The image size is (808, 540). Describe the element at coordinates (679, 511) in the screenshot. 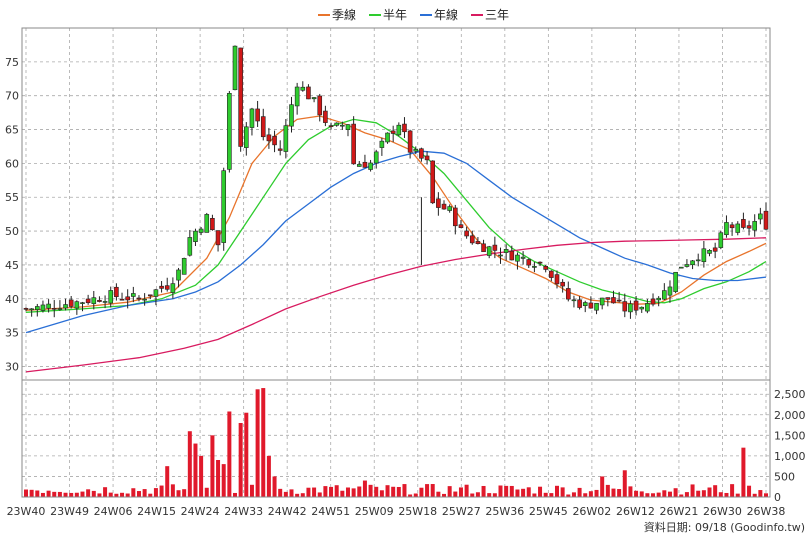

I see `x-tick-label: 26W21` at that location.